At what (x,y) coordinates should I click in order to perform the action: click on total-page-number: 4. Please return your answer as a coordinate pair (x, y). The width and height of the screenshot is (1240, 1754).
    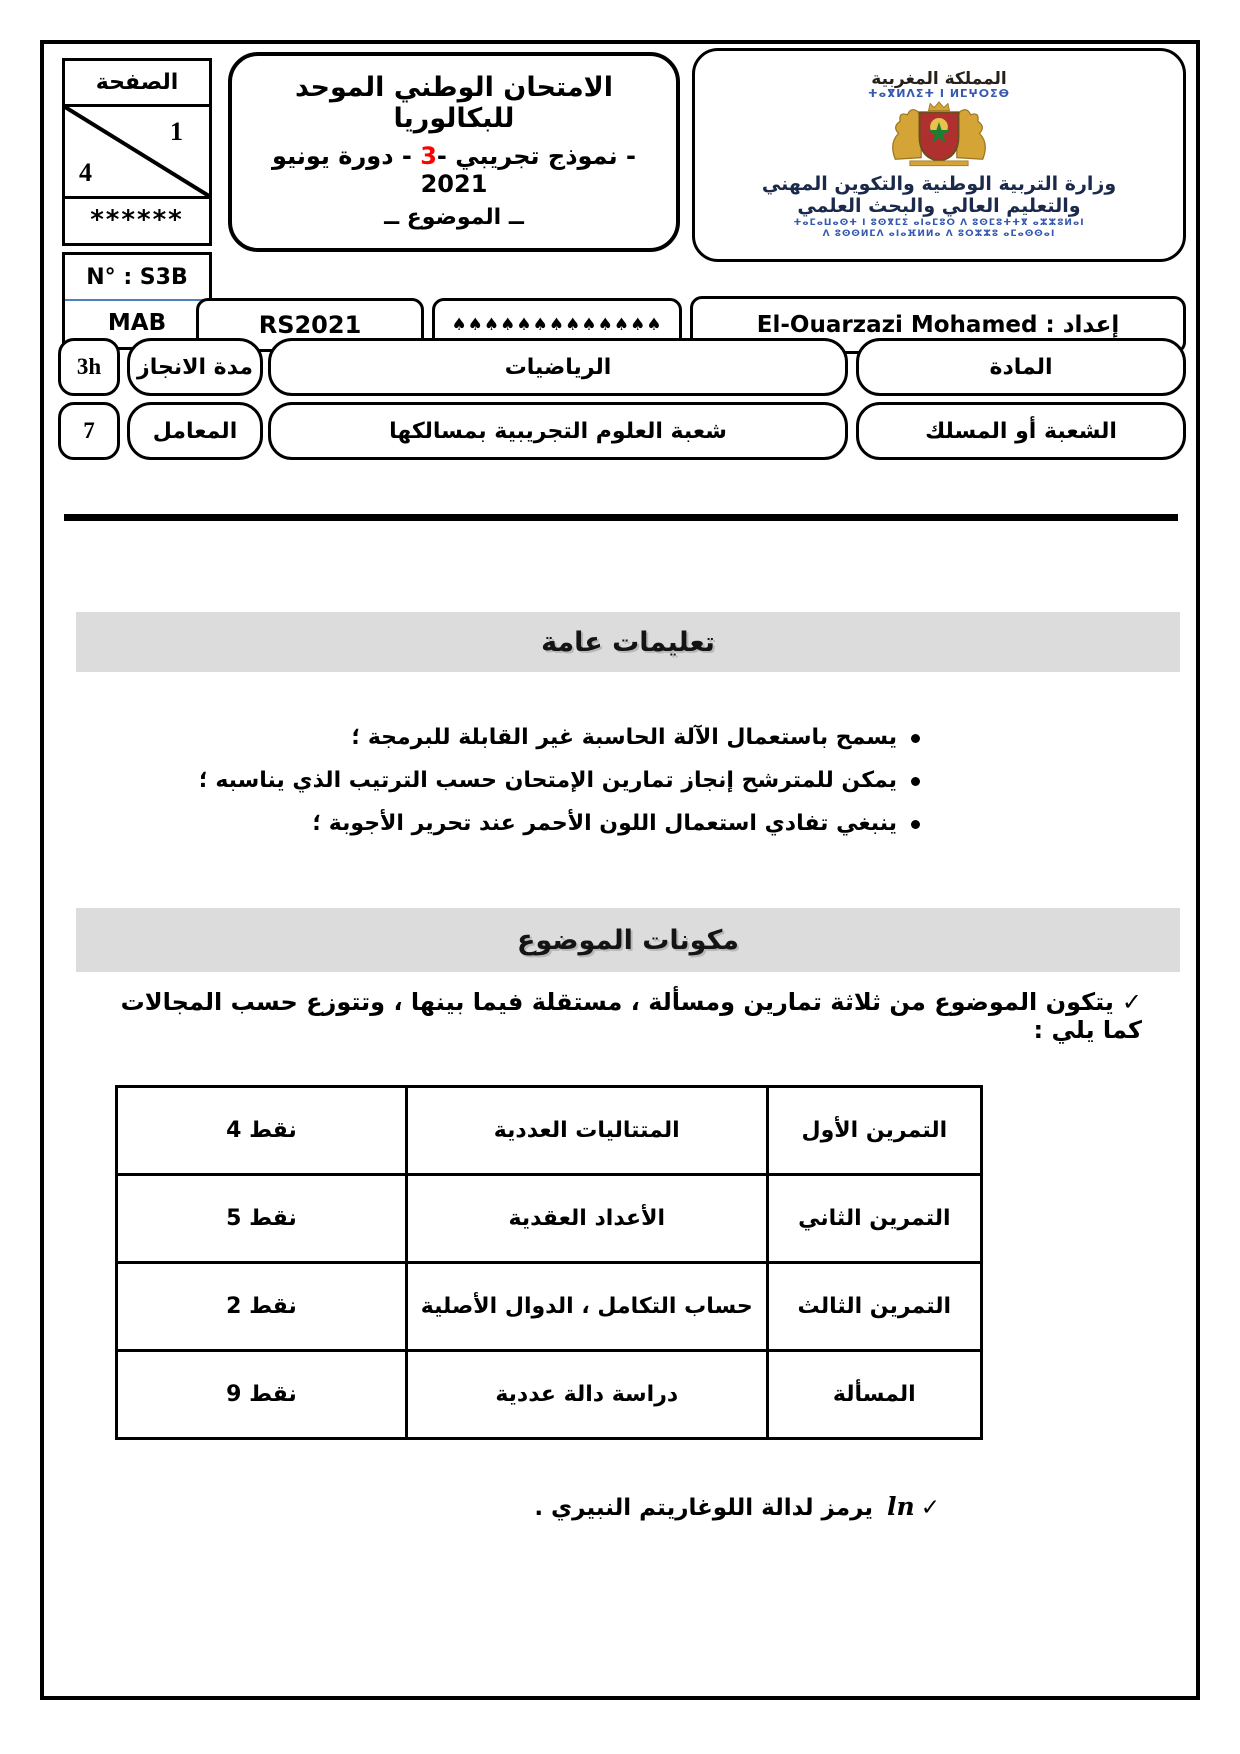
    Looking at the image, I should click on (85, 172).